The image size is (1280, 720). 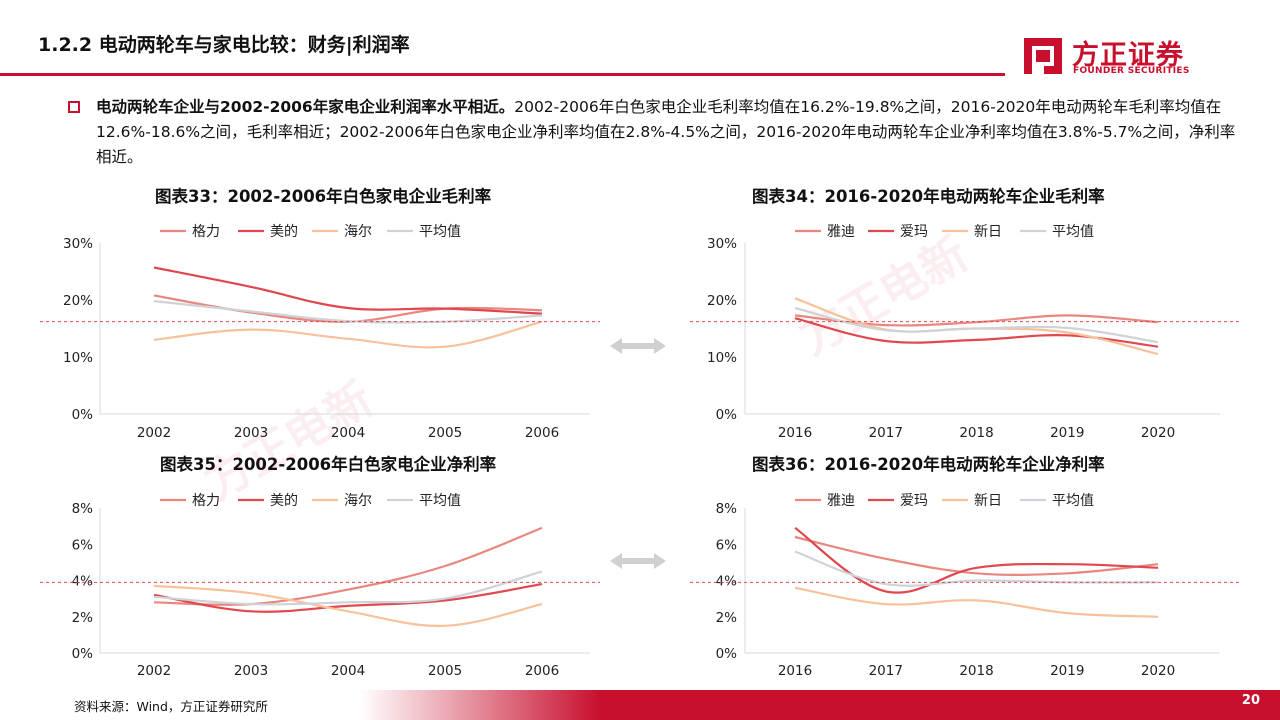 I want to click on line-chart-c34: 0% 10% 20% 30% 2016 2017 2018 2019 2020 雅迪 爱玛 新日 平均值, so click(x=965, y=332).